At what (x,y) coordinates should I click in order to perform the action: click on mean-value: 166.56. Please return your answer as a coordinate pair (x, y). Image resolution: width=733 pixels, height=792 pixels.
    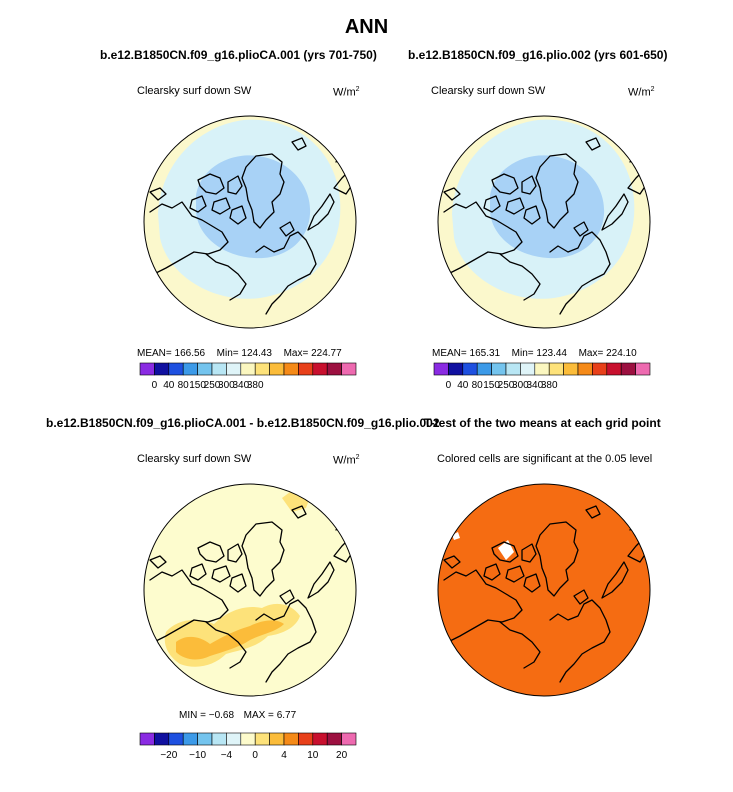
    Looking at the image, I should click on (190, 353).